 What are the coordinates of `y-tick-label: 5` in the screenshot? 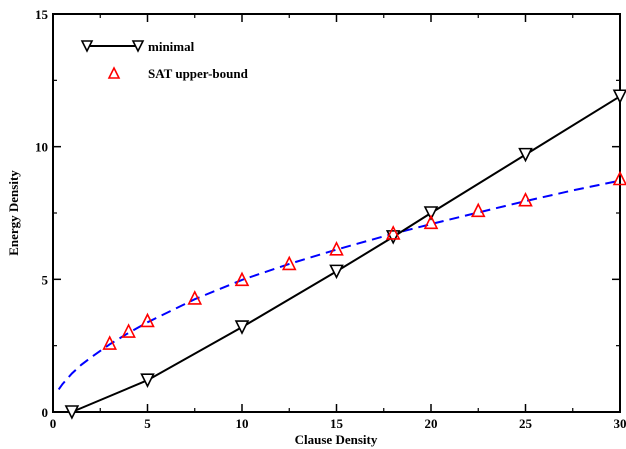 It's located at (45, 279).